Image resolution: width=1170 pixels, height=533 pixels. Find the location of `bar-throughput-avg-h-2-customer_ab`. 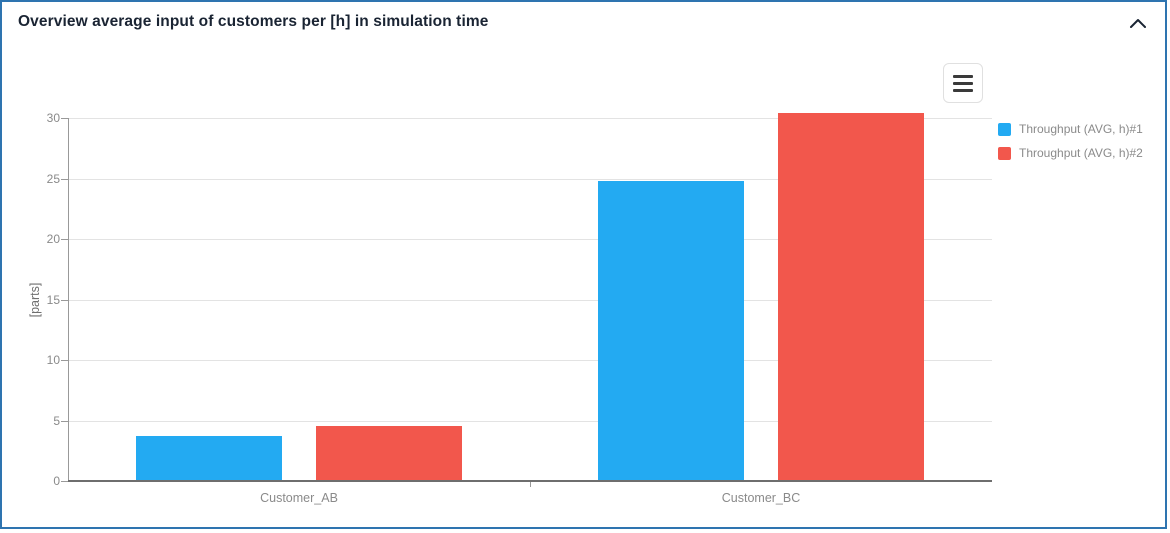

bar-throughput-avg-h-2-customer_ab is located at coordinates (389, 452).